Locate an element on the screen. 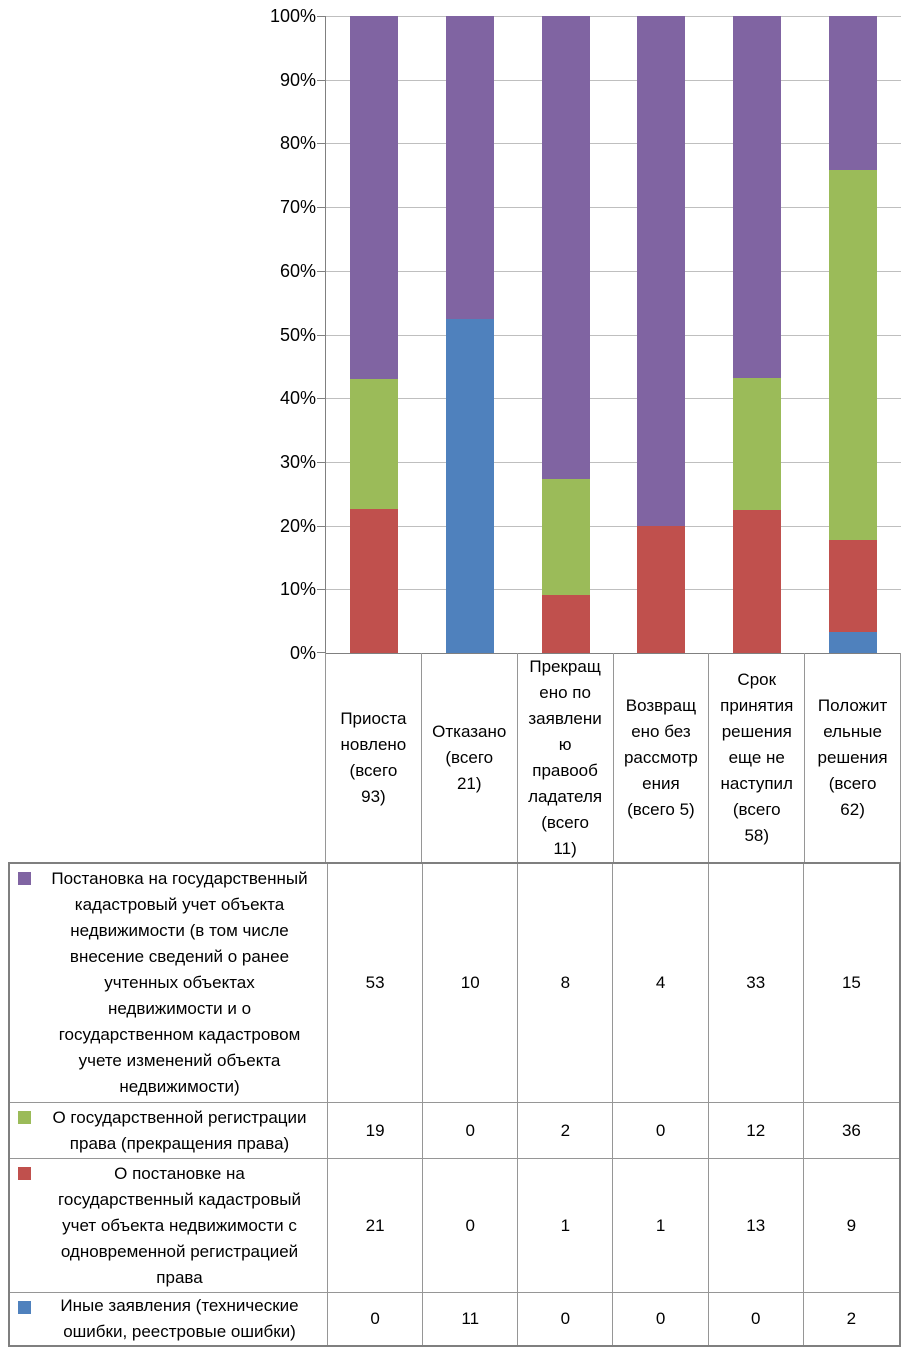 This screenshot has width=912, height=1360. table-cell: 53 is located at coordinates (376, 983).